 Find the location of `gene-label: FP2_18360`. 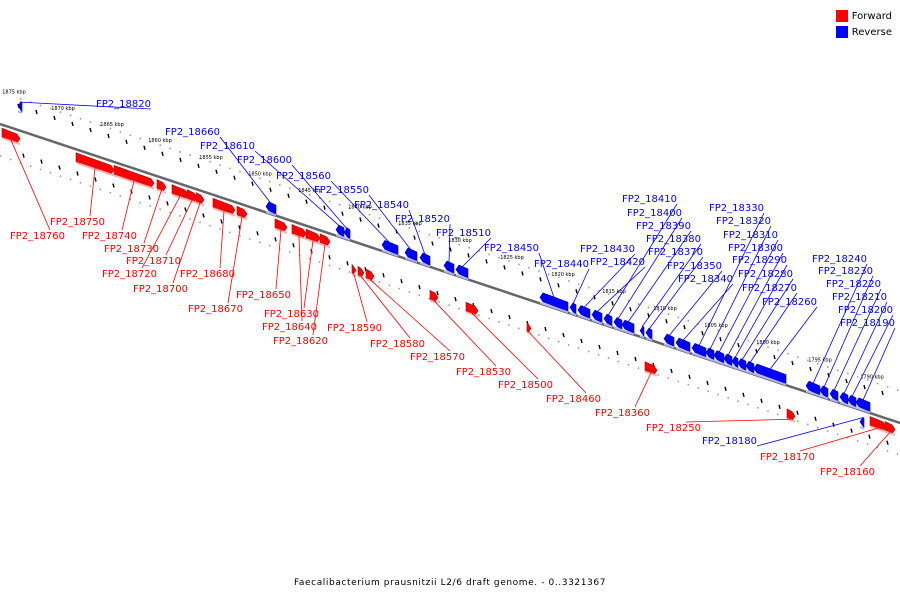

gene-label: FP2_18360 is located at coordinates (622, 413).